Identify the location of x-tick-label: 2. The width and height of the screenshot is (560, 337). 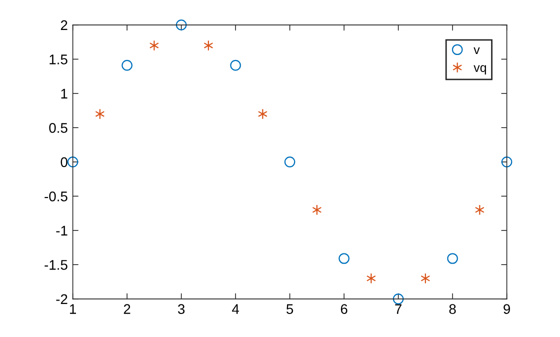
(127, 309).